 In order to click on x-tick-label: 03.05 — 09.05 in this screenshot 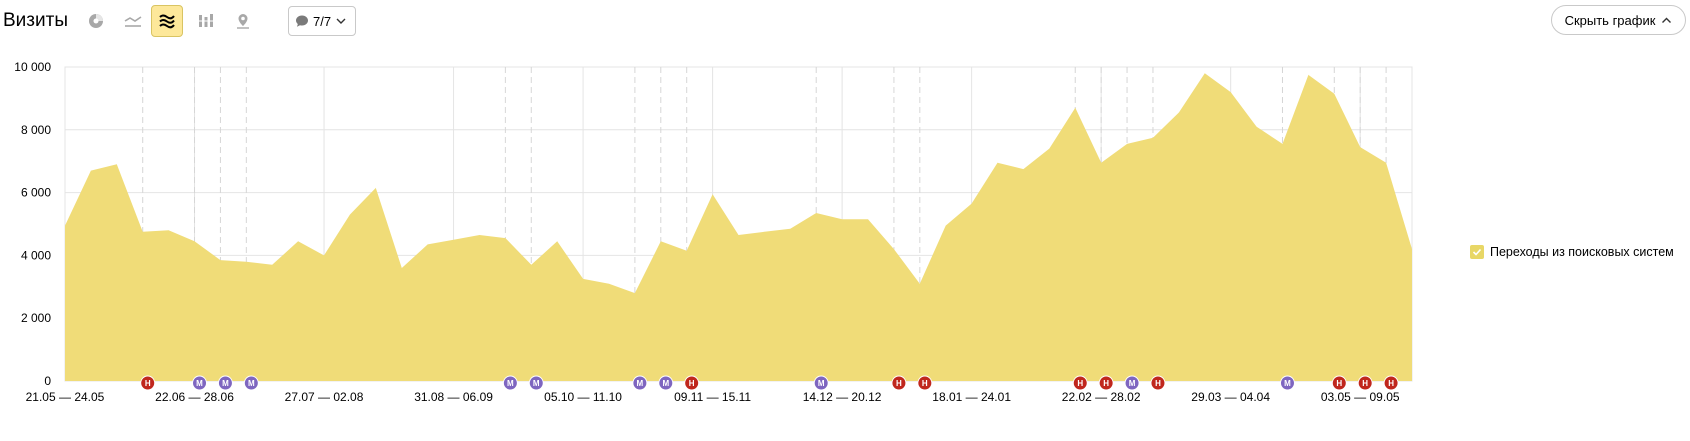, I will do `click(1360, 397)`.